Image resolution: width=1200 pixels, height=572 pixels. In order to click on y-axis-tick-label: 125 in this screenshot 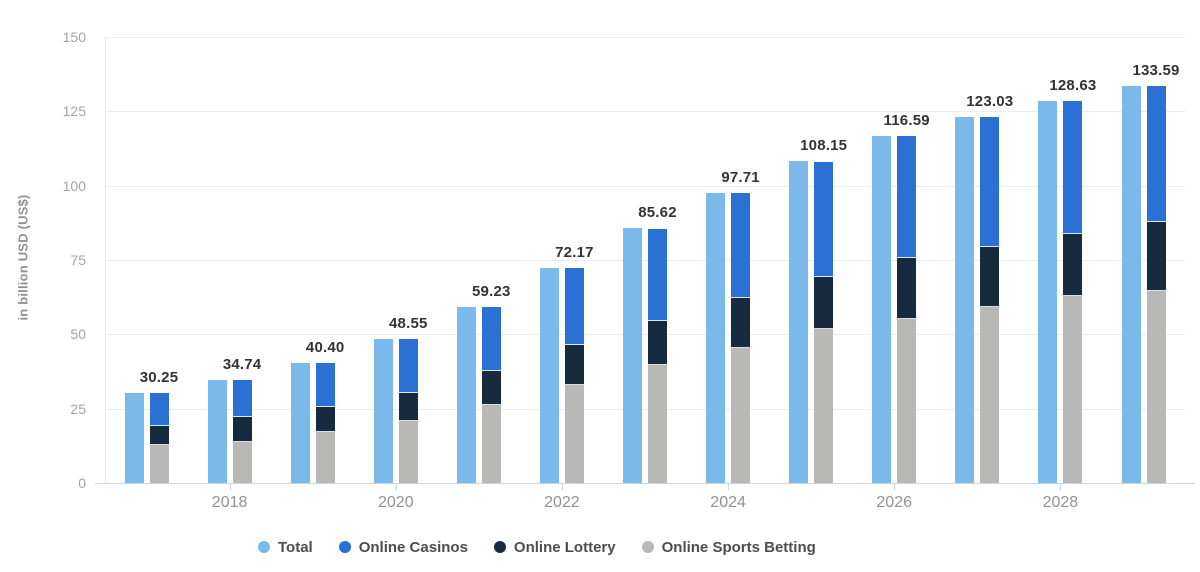, I will do `click(74, 111)`.